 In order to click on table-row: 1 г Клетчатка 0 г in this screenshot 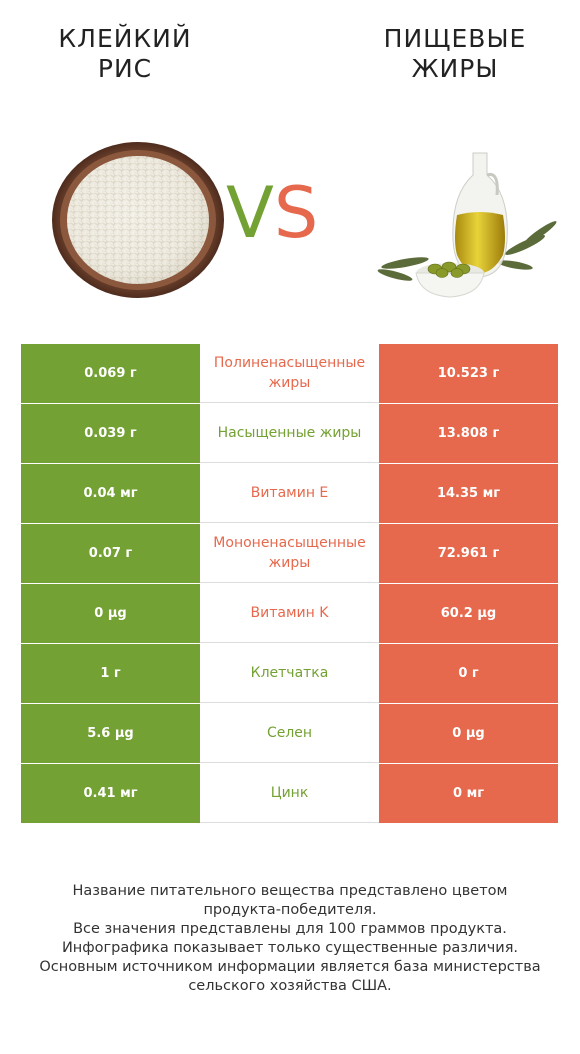, I will do `click(289, 674)`.